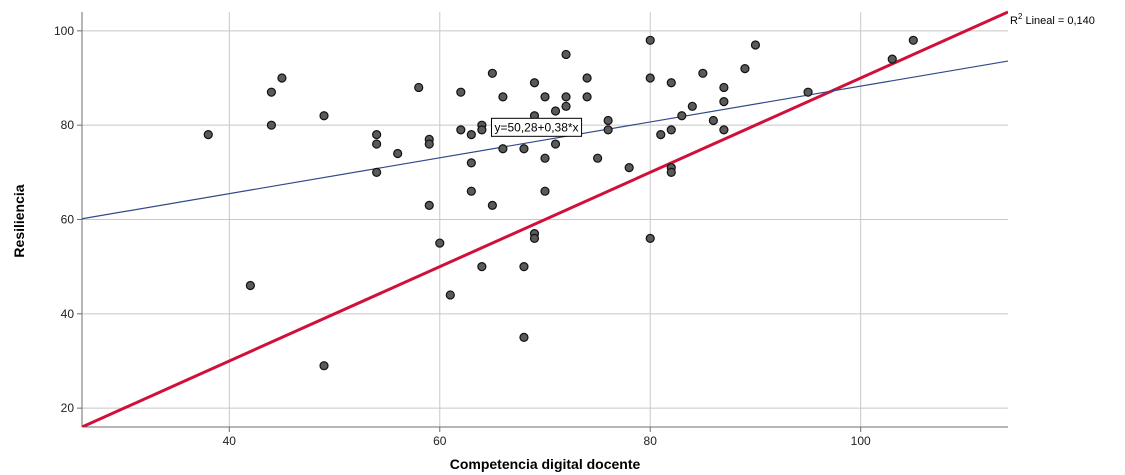 The image size is (1125, 475). Describe the element at coordinates (545, 464) in the screenshot. I see `x-axis-title: Competencia digital docente` at that location.